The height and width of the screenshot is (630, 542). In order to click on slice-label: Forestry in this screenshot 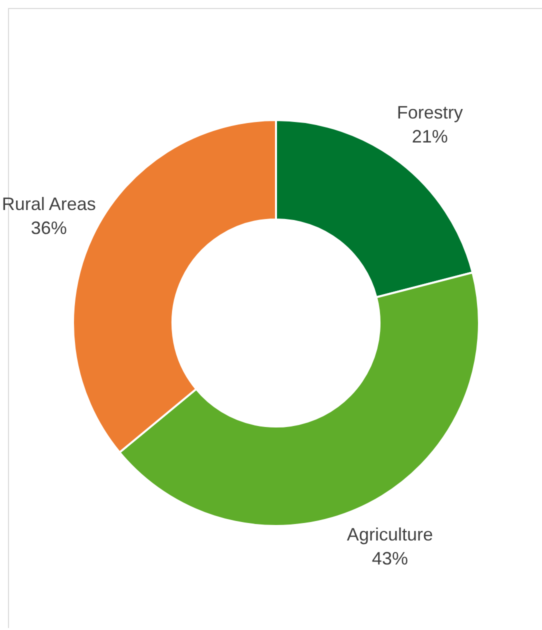, I will do `click(429, 112)`.